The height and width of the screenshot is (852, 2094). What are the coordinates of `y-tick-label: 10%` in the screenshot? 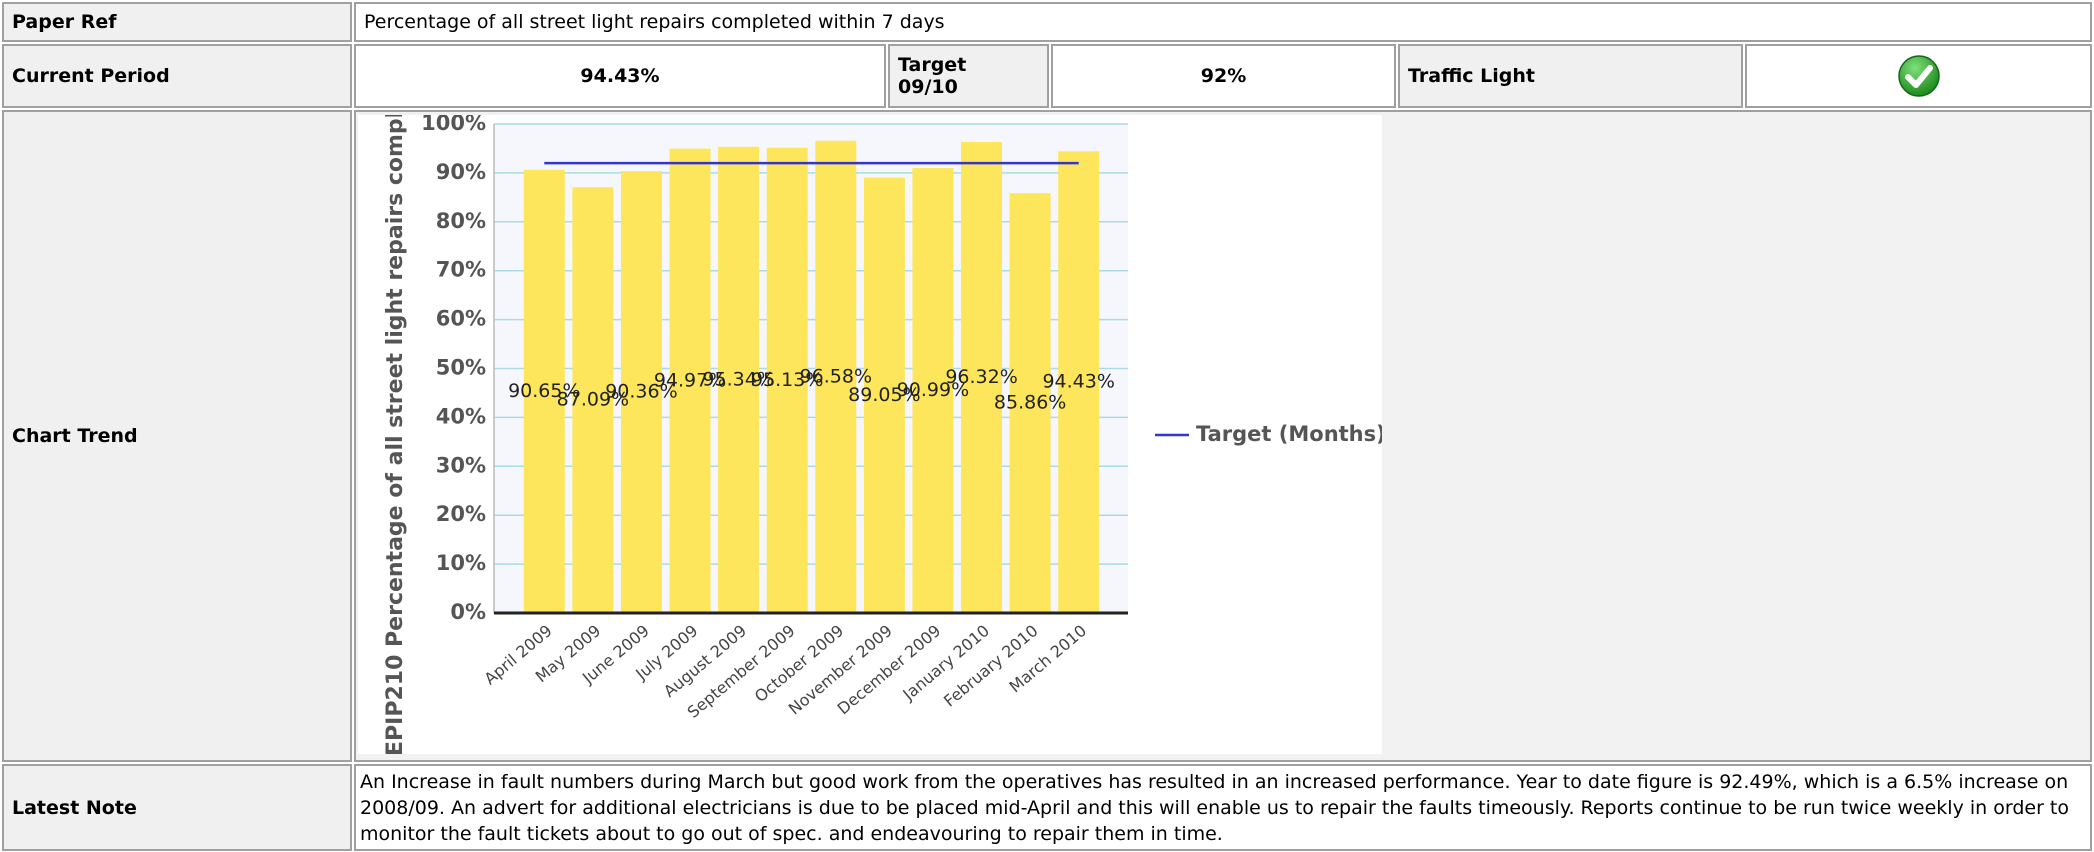 It's located at (461, 563).